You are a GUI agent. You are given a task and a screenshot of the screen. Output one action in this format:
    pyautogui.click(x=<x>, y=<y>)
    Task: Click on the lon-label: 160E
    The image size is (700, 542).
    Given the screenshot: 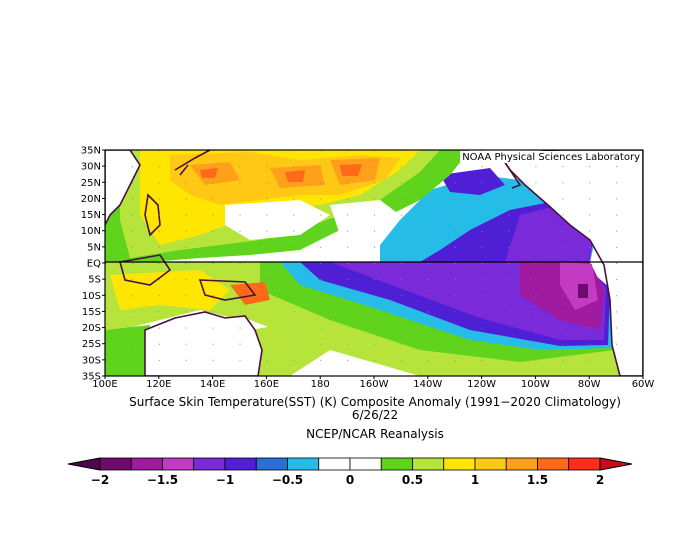 What is the action you would take?
    pyautogui.click(x=266, y=384)
    